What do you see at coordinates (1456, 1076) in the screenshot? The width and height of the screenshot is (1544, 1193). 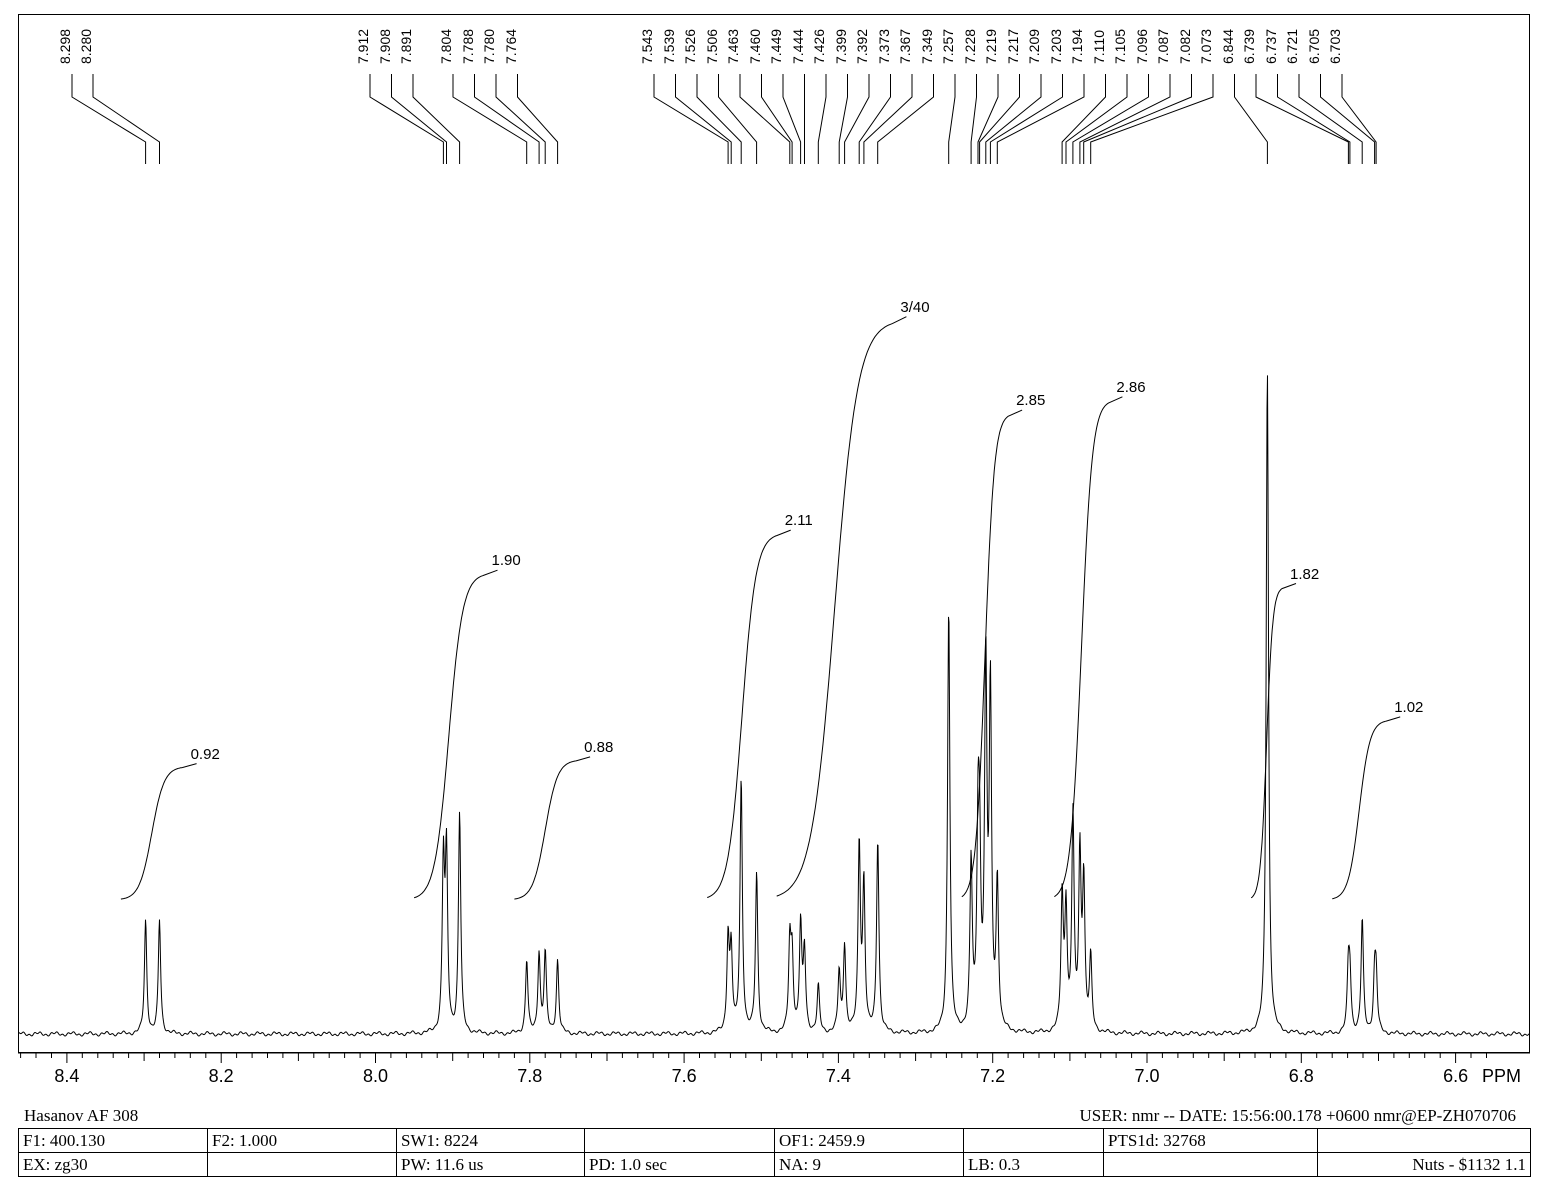 I see `x-tick-label: 6.6` at bounding box center [1456, 1076].